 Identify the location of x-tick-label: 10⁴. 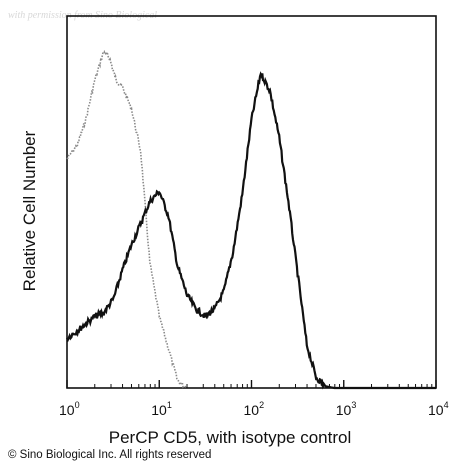
(438, 409).